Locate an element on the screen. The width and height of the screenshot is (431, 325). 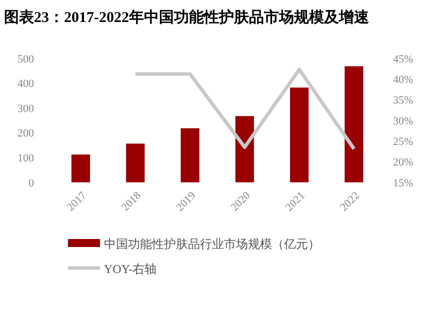
y2-tick-label: 40% is located at coordinates (403, 80).